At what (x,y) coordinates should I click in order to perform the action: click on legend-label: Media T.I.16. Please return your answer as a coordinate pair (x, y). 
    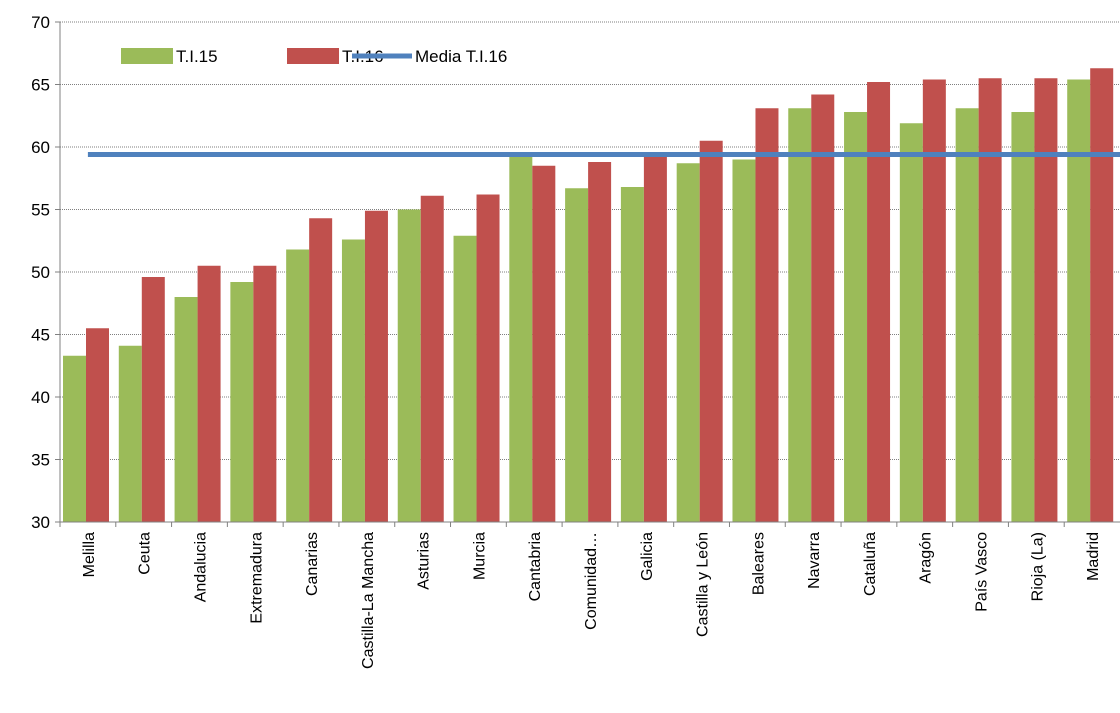
    Looking at the image, I should click on (461, 56).